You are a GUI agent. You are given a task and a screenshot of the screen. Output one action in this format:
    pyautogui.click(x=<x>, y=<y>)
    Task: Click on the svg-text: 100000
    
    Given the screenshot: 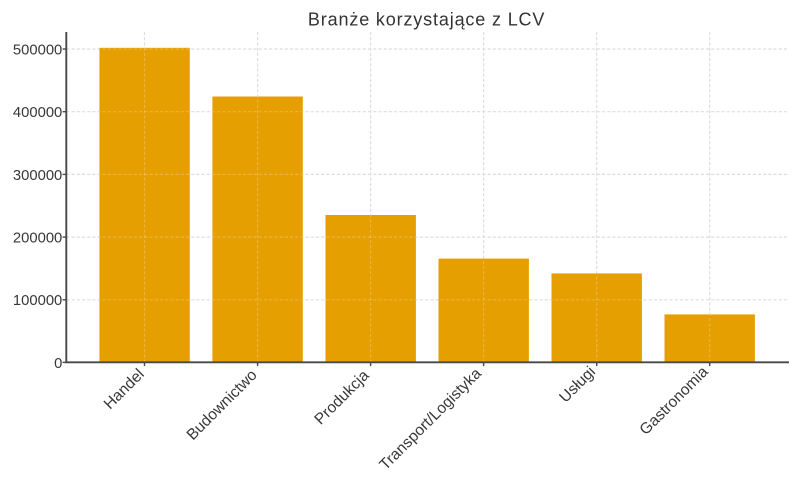 What is the action you would take?
    pyautogui.click(x=37, y=301)
    